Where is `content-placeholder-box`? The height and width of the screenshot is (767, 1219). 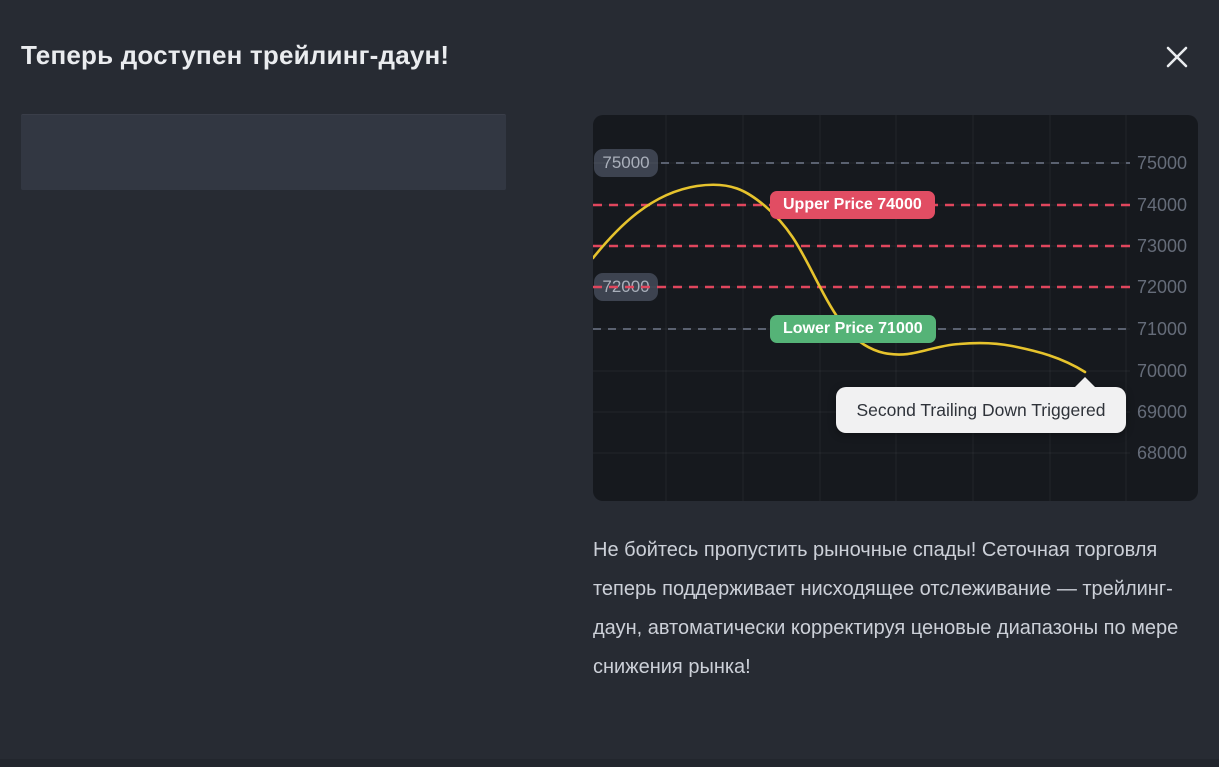
content-placeholder-box is located at coordinates (263, 152).